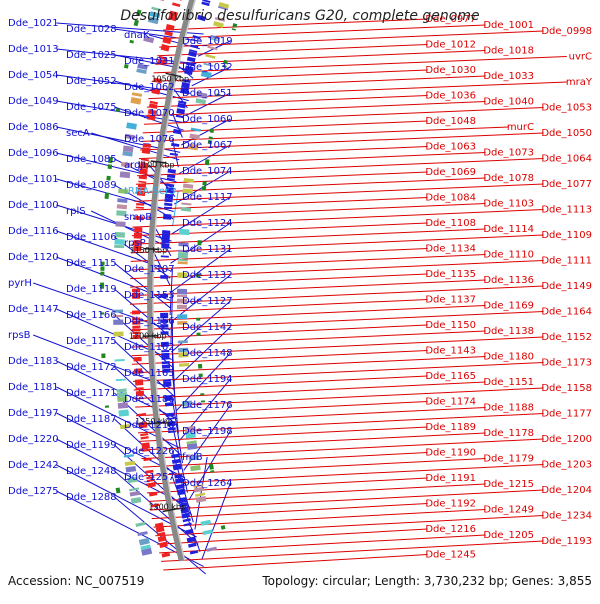  Describe the element at coordinates (149, 113) in the screenshot. I see `gene-label-left: Dde_1070` at that location.